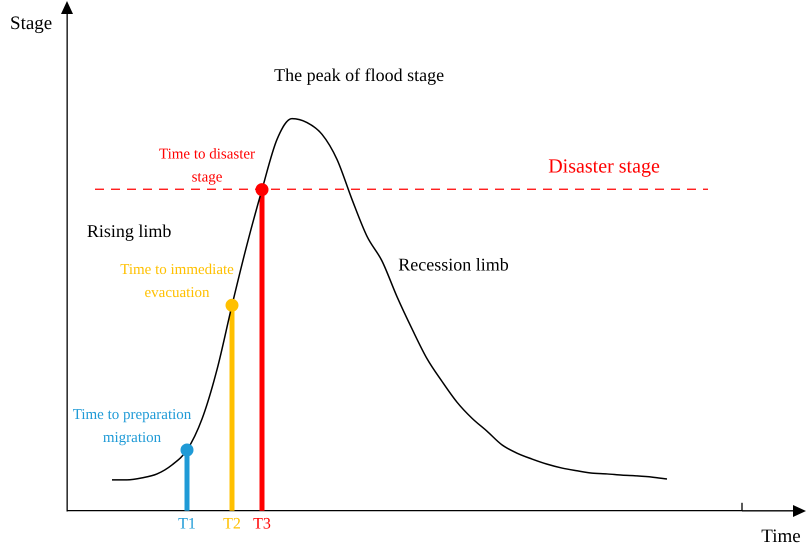 This screenshot has width=807, height=546. Describe the element at coordinates (262, 524) in the screenshot. I see `x-tick-label: T3` at that location.